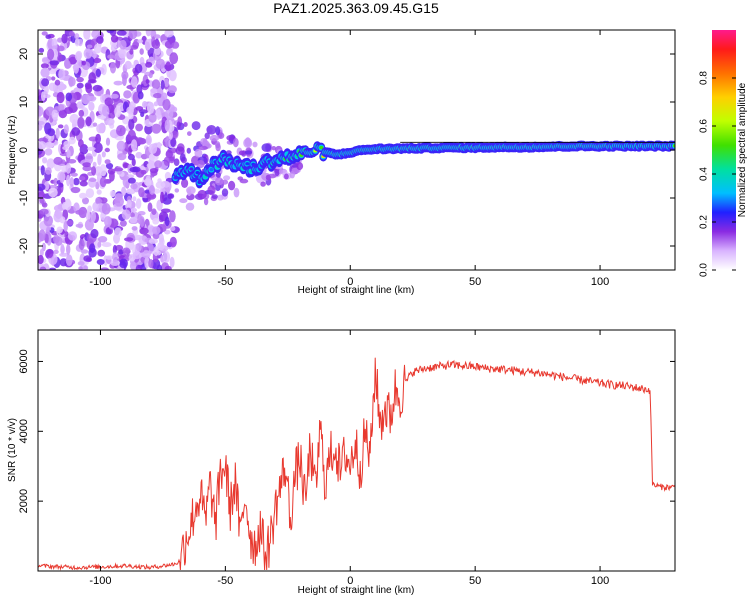 Image resolution: width=750 pixels, height=600 pixels. Describe the element at coordinates (724, 150) in the screenshot. I see `colorbar-gradient` at that location.